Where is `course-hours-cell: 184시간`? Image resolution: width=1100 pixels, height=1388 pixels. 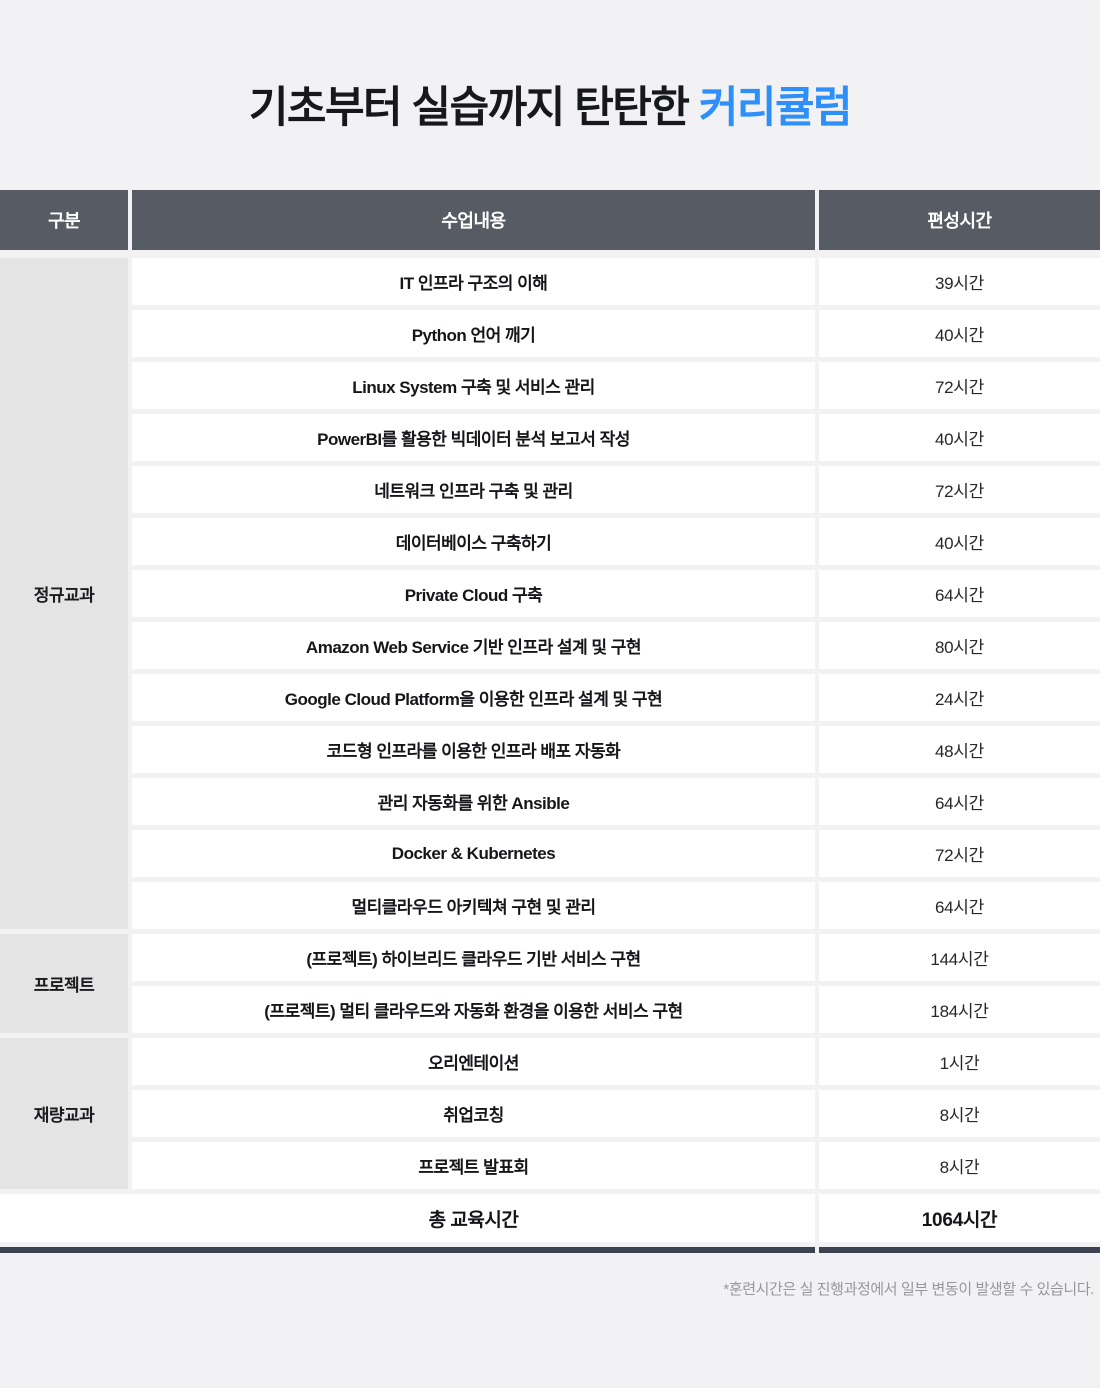
course-hours-cell: 184시간 is located at coordinates (959, 1009).